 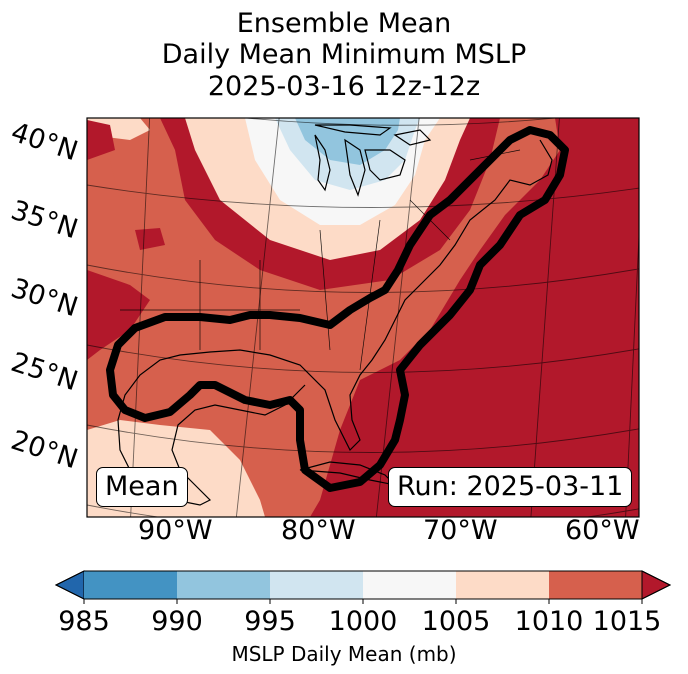 I want to click on colorbar-extend-low, so click(x=69, y=585).